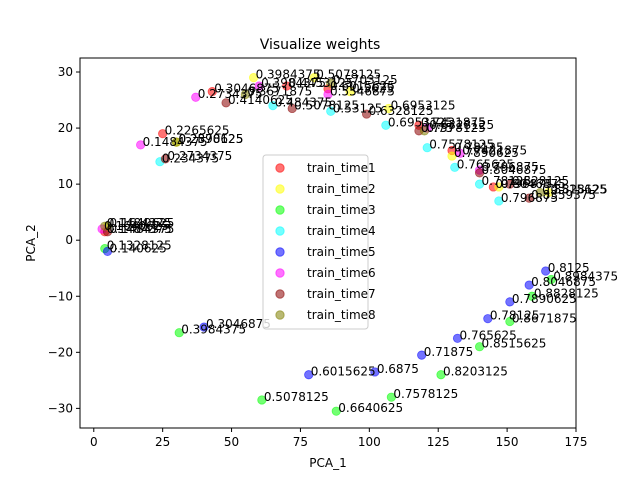 This screenshot has height=480, width=640. I want to click on point-label: 0.8359375, so click(563, 195).